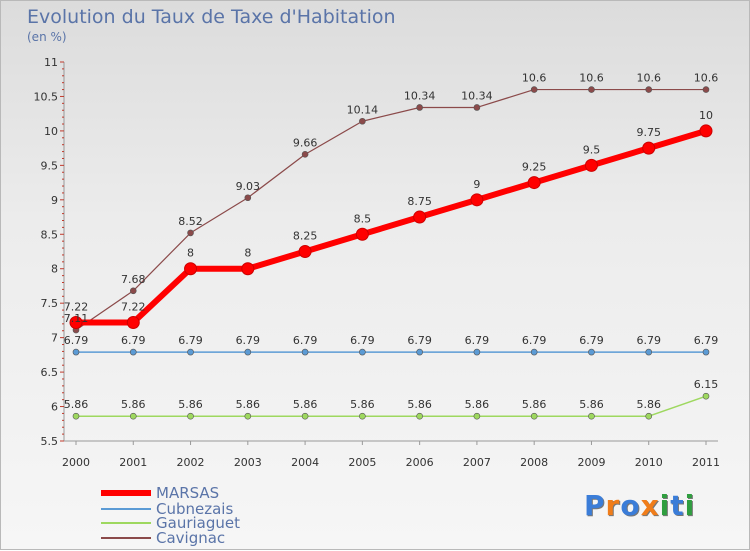 This screenshot has width=750, height=551. Describe the element at coordinates (133, 279) in the screenshot. I see `data-label: 7.68` at that location.